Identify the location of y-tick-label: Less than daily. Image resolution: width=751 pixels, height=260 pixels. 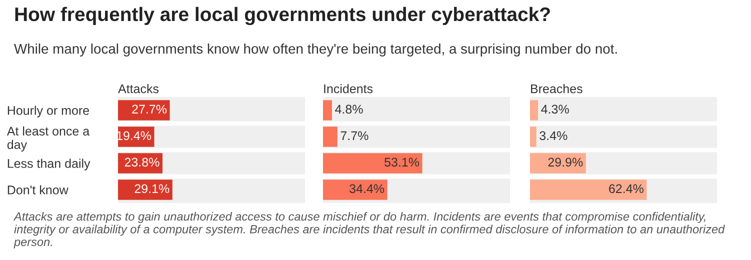
(49, 164).